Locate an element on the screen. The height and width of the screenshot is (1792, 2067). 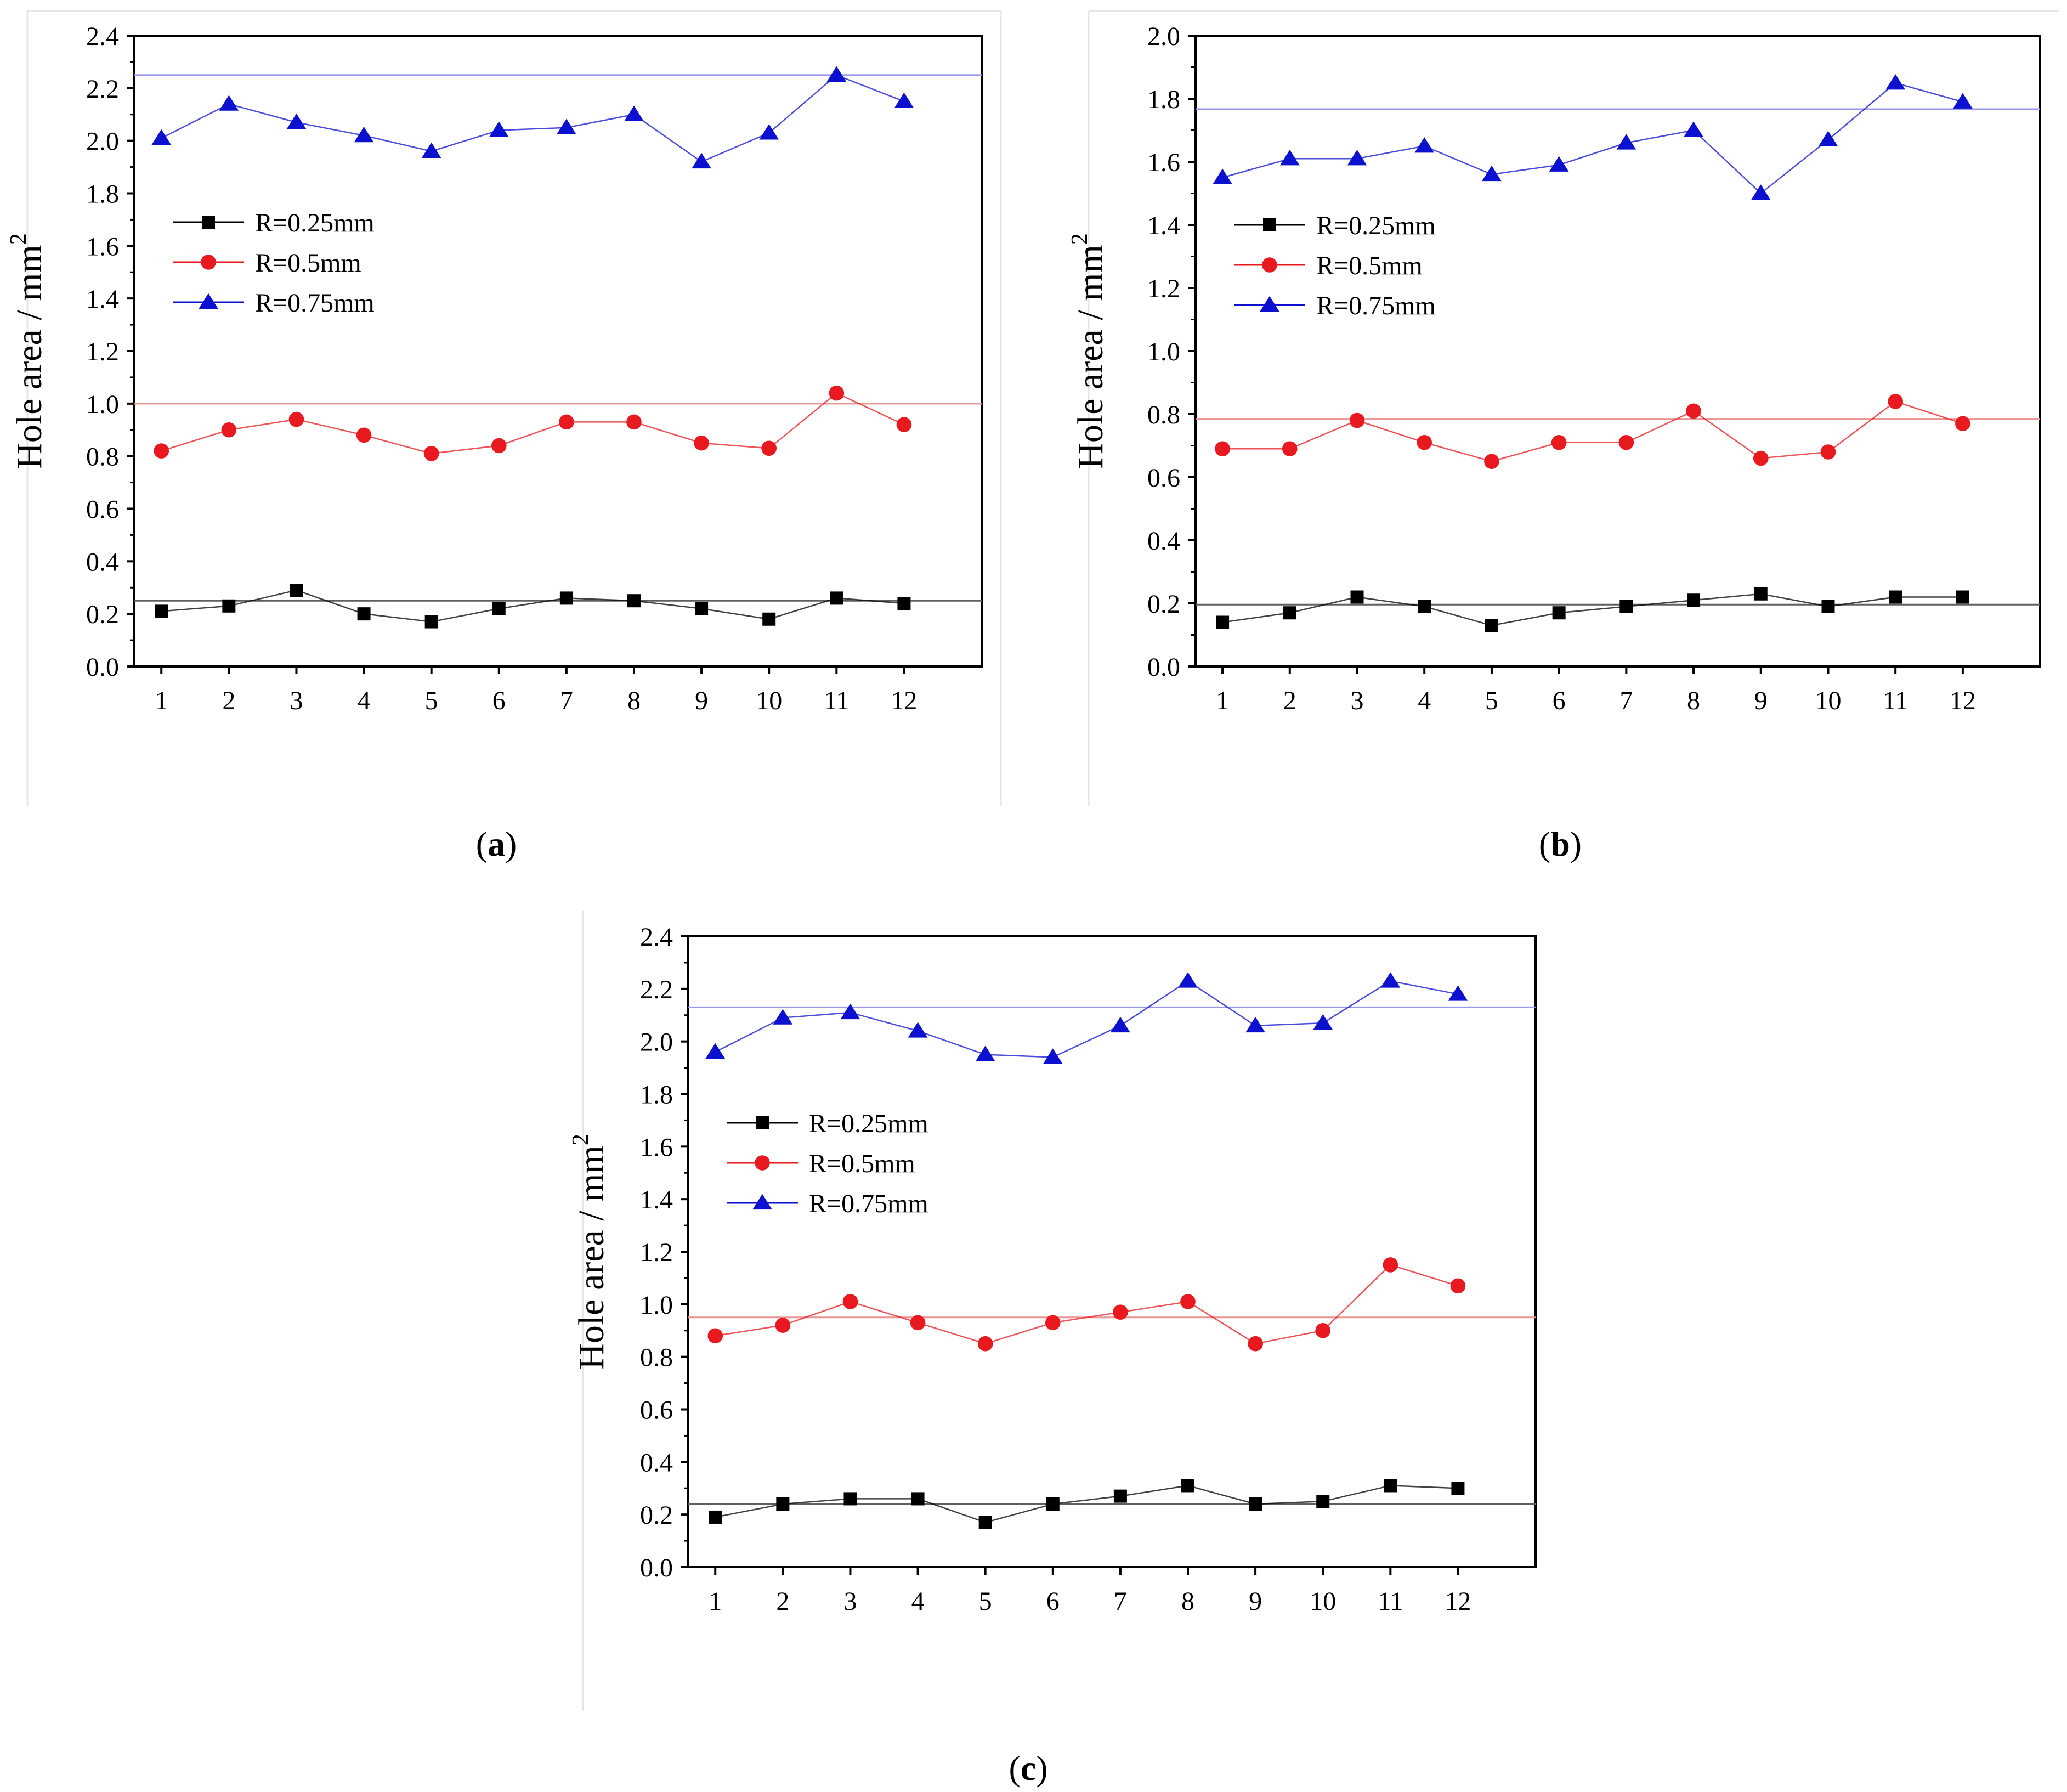
panel-label-c: (c) is located at coordinates (1028, 1768).